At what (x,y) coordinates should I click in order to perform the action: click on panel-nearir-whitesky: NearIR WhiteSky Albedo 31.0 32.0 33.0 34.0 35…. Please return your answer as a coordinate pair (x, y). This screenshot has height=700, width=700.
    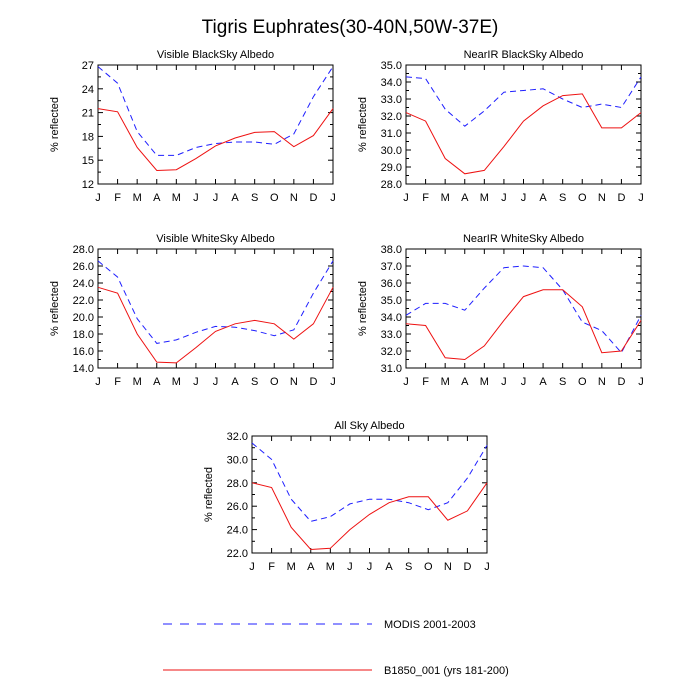
    Looking at the image, I should click on (500, 310).